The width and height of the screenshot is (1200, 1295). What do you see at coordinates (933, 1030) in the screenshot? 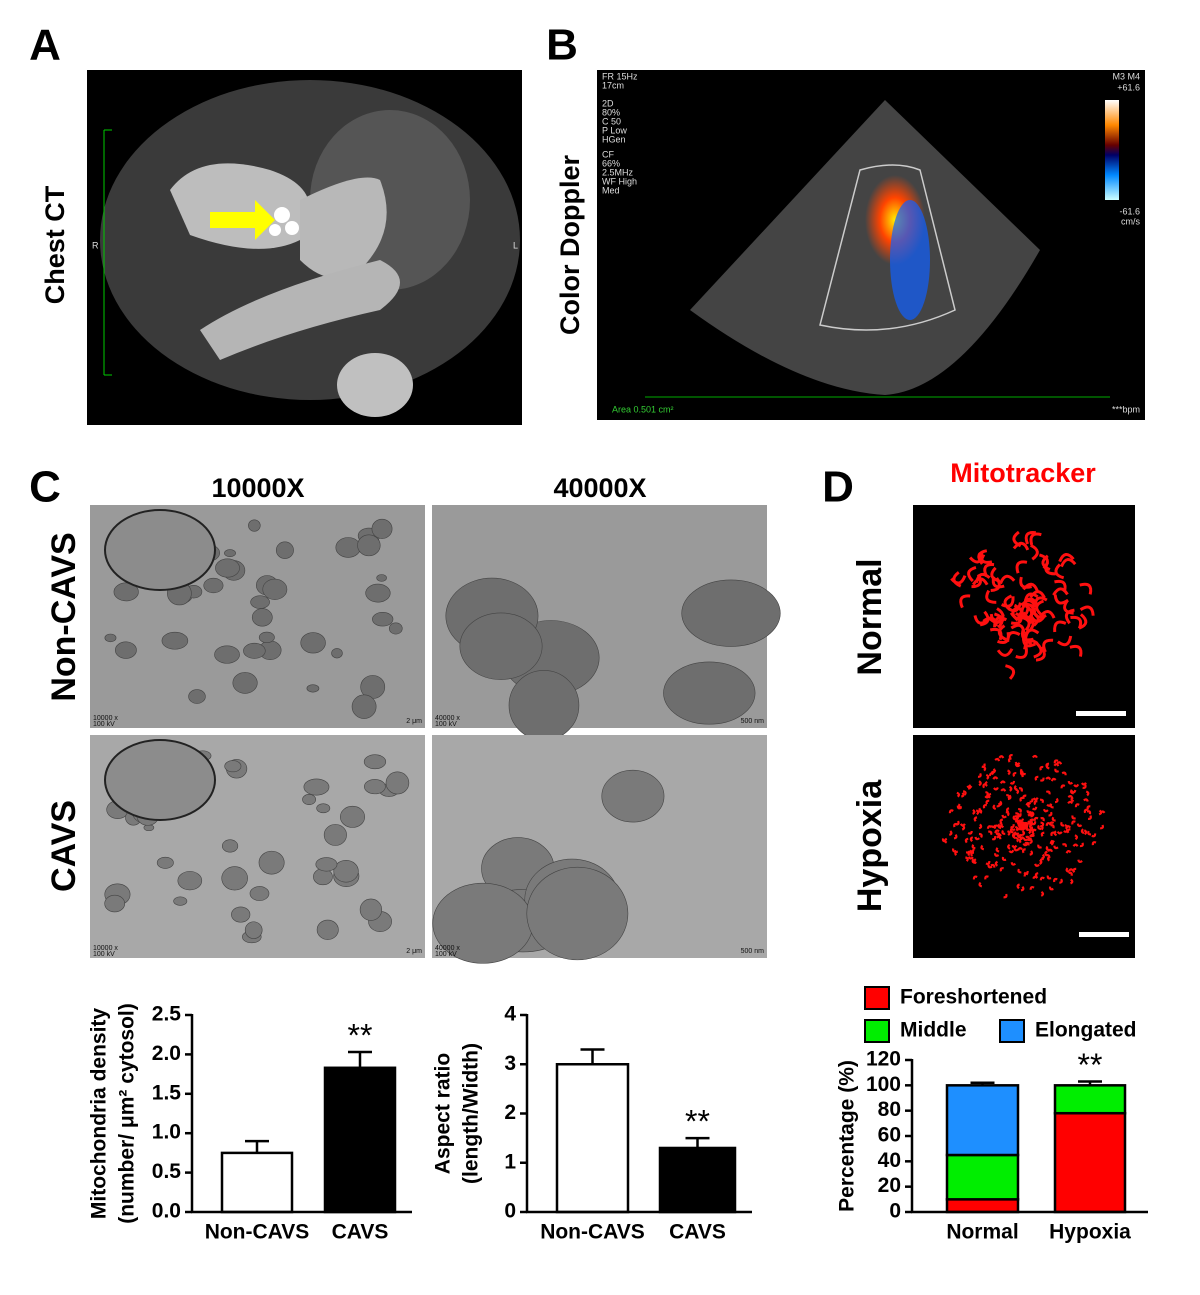
I see `legend-label: Middle` at bounding box center [933, 1030].